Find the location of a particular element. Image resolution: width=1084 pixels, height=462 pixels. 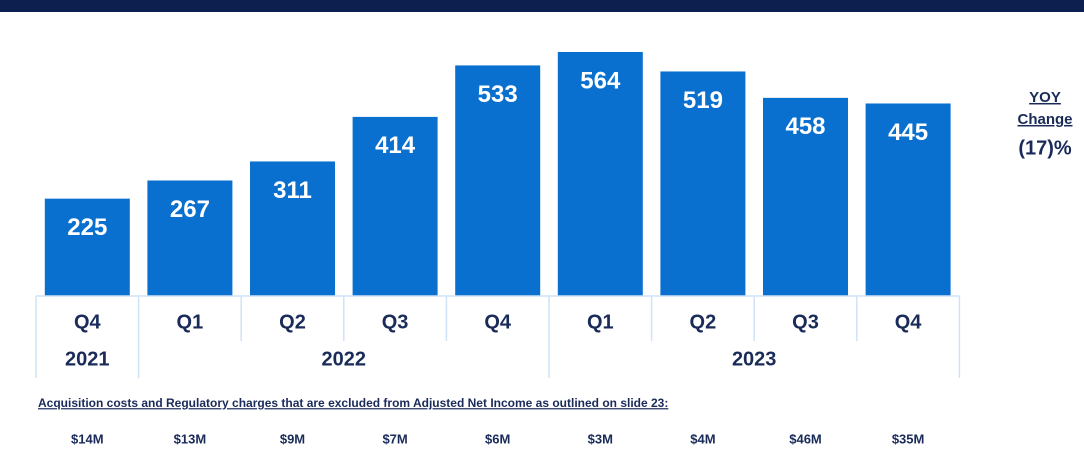

cost-label: $7M is located at coordinates (394, 438).